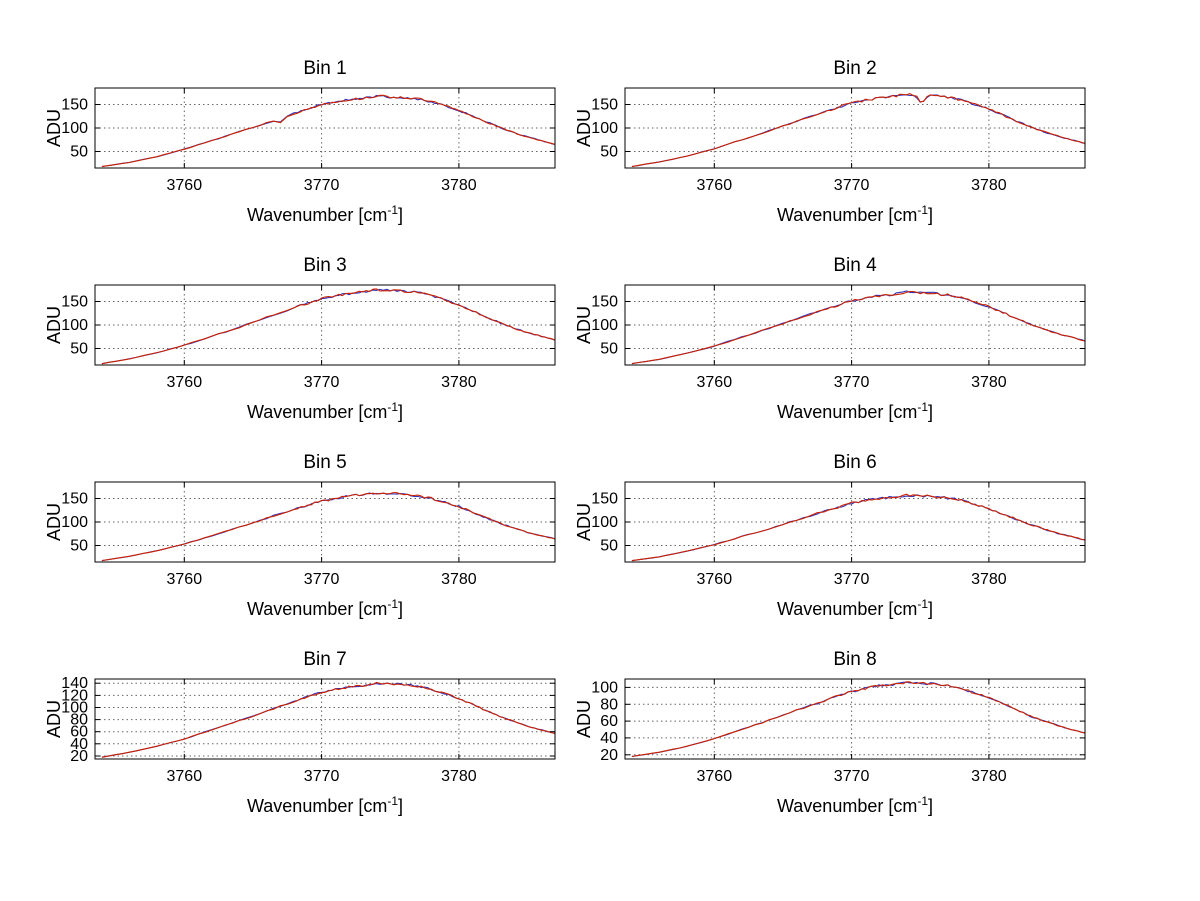 The image size is (1200, 901). What do you see at coordinates (325, 659) in the screenshot?
I see `plot-title: Bin 7` at bounding box center [325, 659].